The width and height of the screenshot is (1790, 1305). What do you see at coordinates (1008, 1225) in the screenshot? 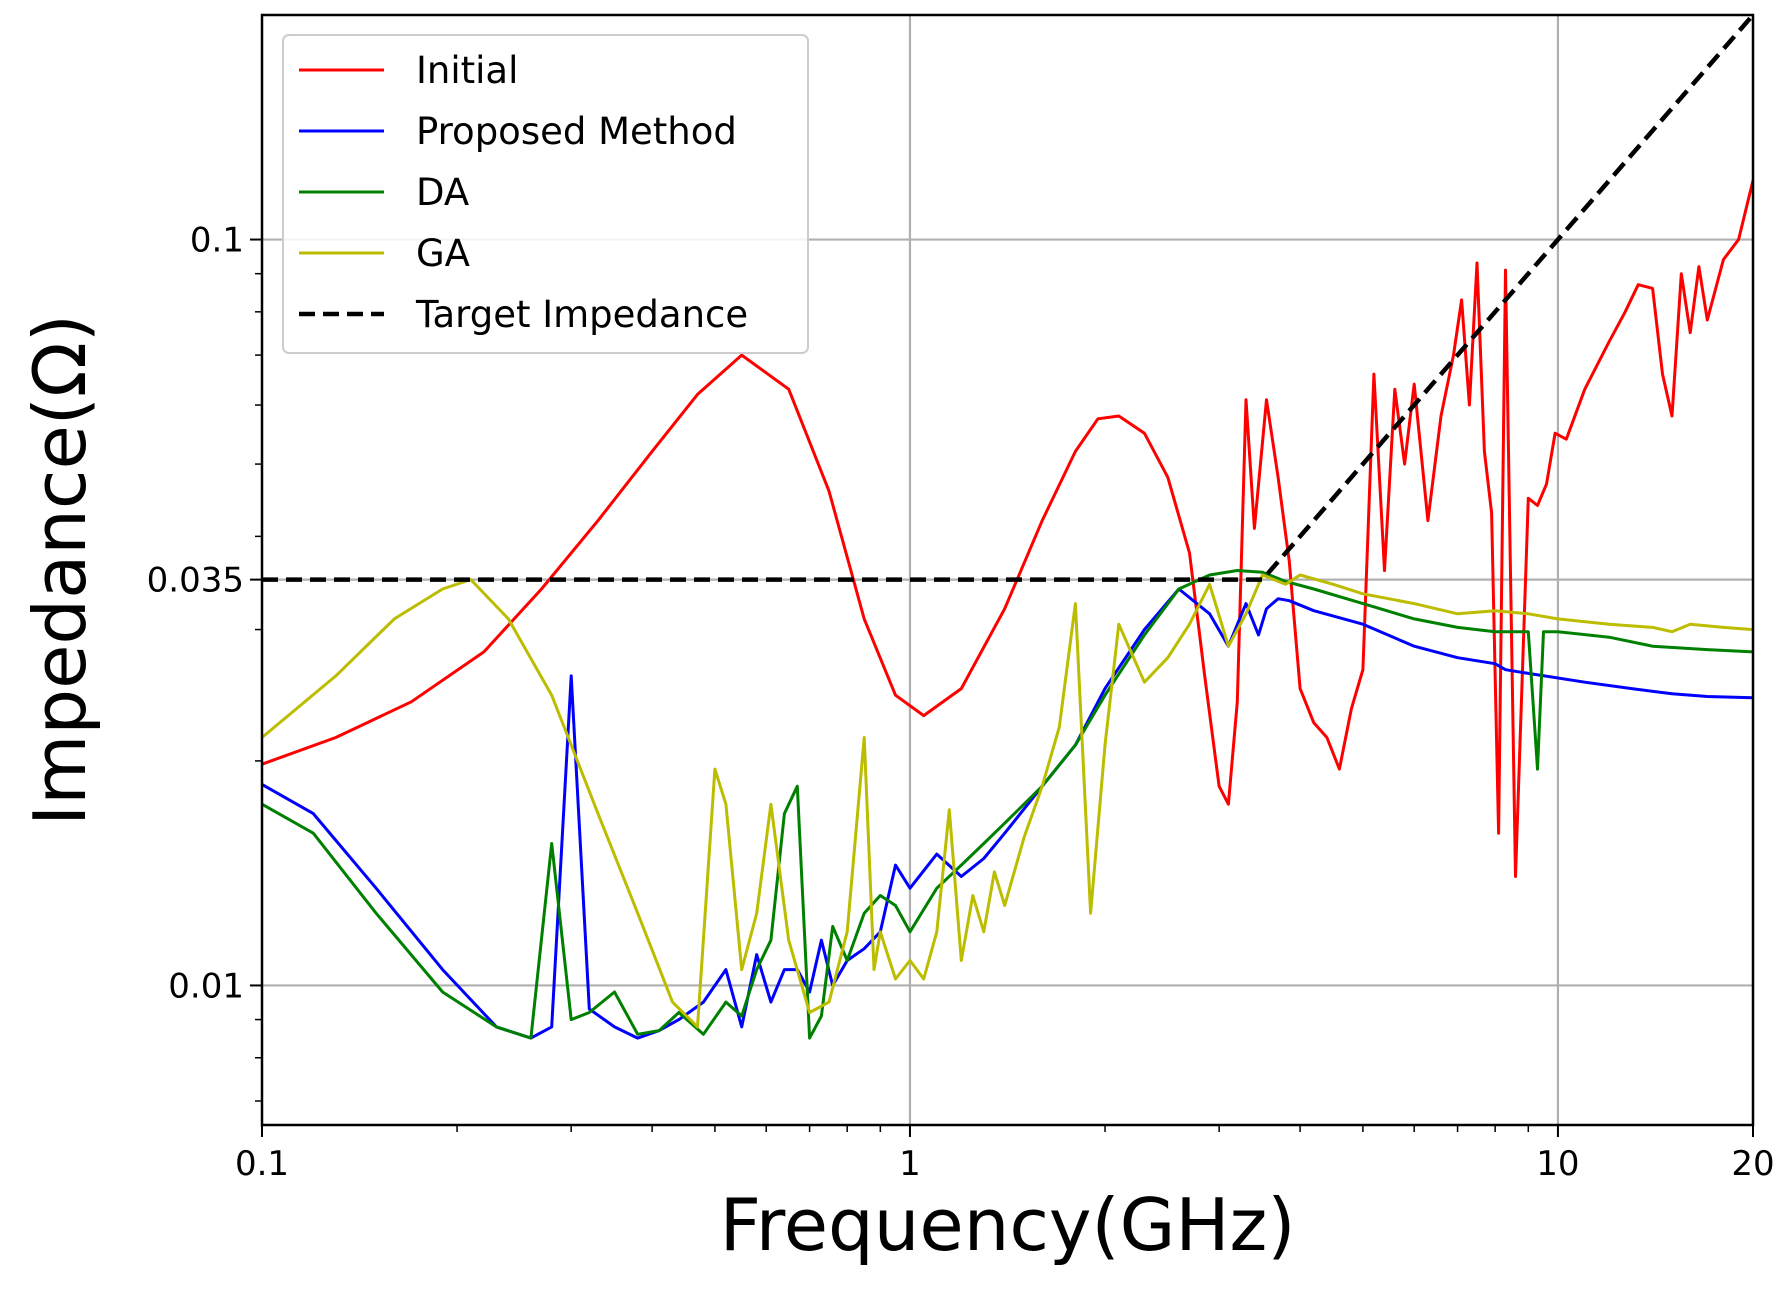
I see `x-axis-title: Frequency(GHz)` at bounding box center [1008, 1225].